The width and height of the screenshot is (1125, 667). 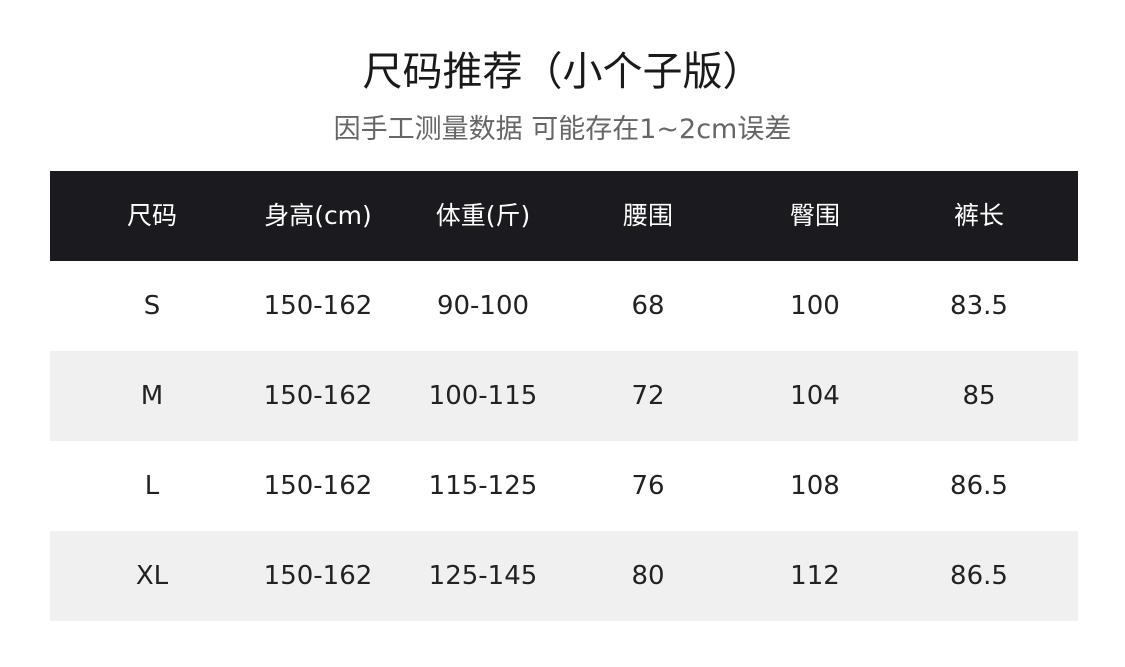 I want to click on table-cell: XL, so click(x=152, y=576).